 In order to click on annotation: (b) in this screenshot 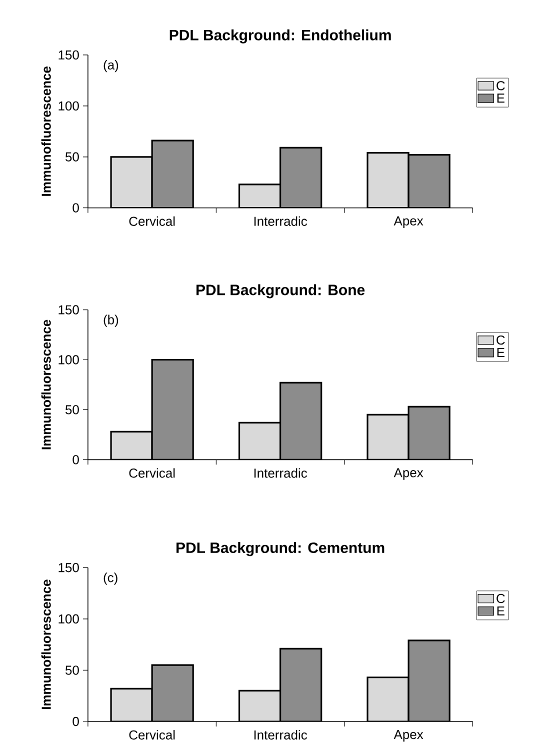, I will do `click(111, 320)`.